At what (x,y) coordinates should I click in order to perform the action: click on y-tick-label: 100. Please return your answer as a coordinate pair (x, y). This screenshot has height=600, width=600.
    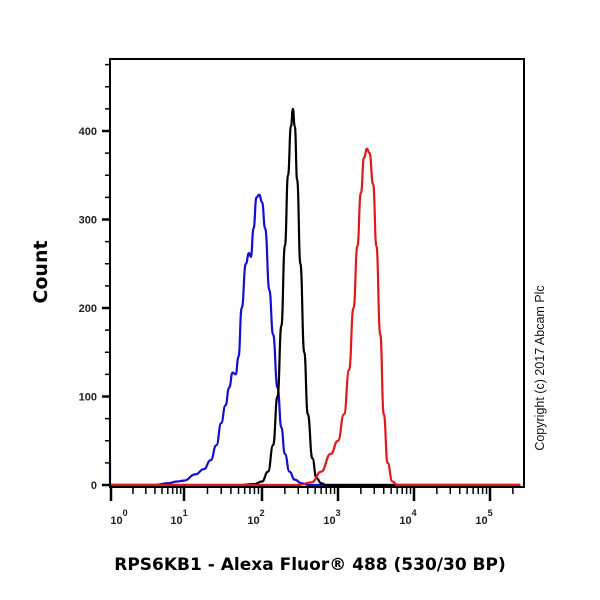
    Looking at the image, I should click on (88, 398).